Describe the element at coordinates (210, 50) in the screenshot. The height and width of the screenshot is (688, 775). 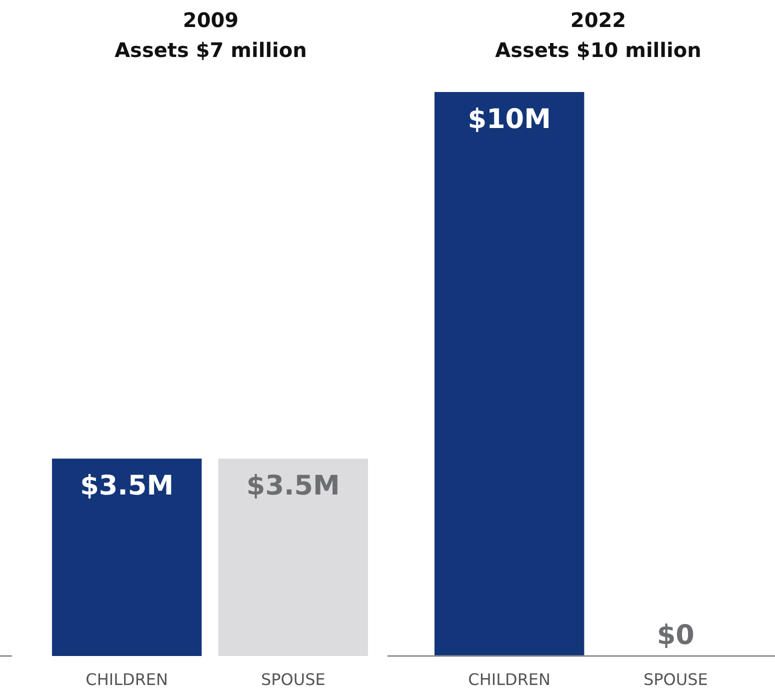
I see `chart-subtitle: Assets $7 million` at that location.